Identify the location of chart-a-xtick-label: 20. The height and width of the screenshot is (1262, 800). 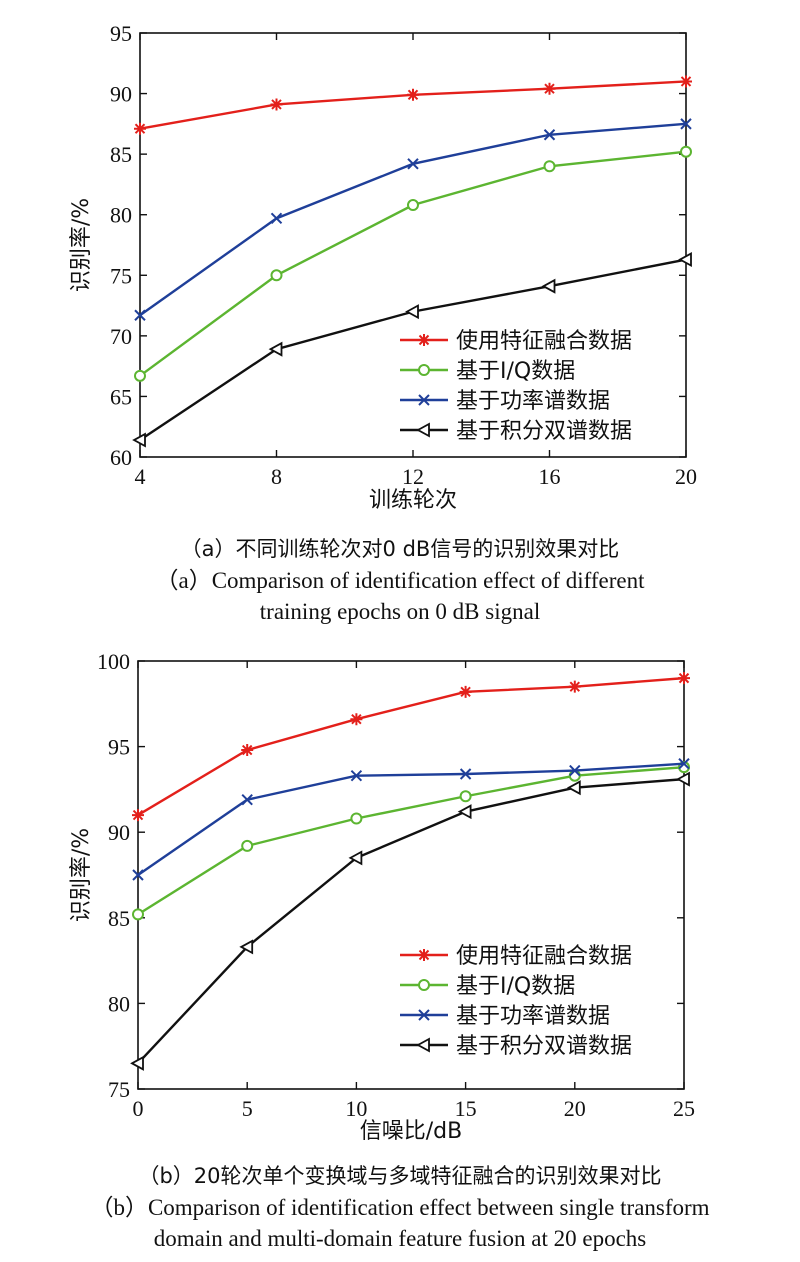
(686, 476).